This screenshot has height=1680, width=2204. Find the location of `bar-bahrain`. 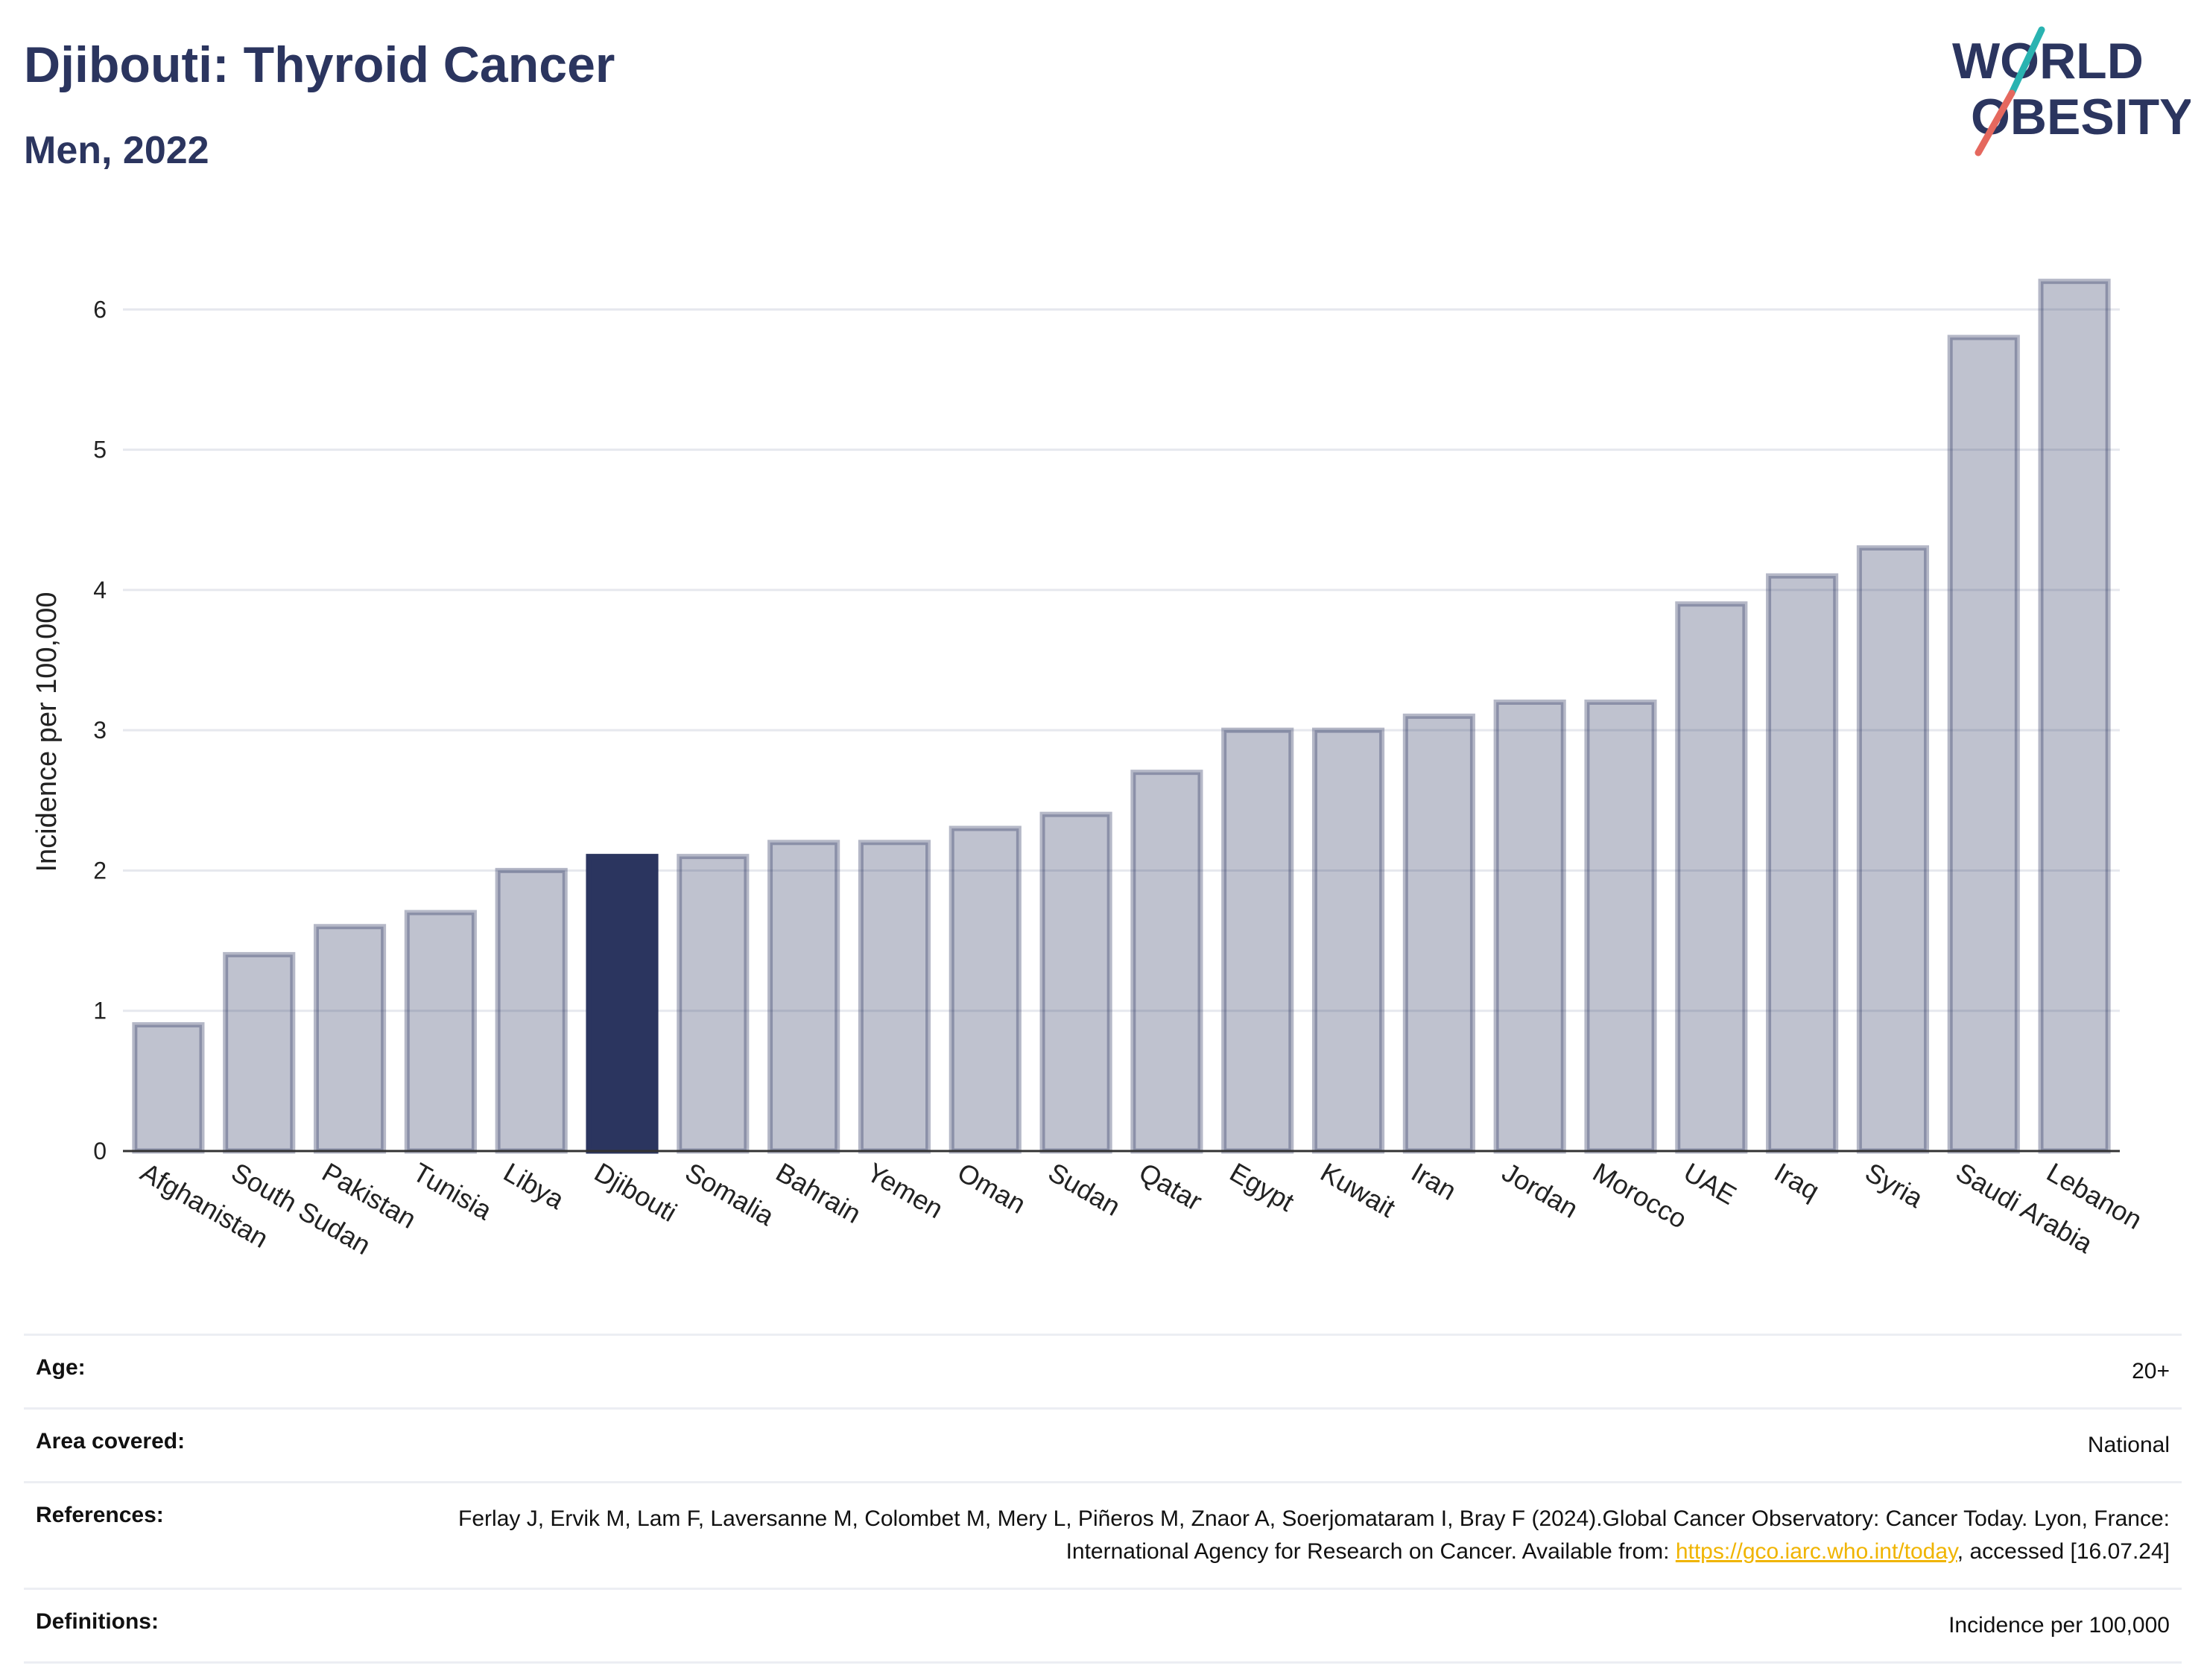

bar-bahrain is located at coordinates (803, 997).